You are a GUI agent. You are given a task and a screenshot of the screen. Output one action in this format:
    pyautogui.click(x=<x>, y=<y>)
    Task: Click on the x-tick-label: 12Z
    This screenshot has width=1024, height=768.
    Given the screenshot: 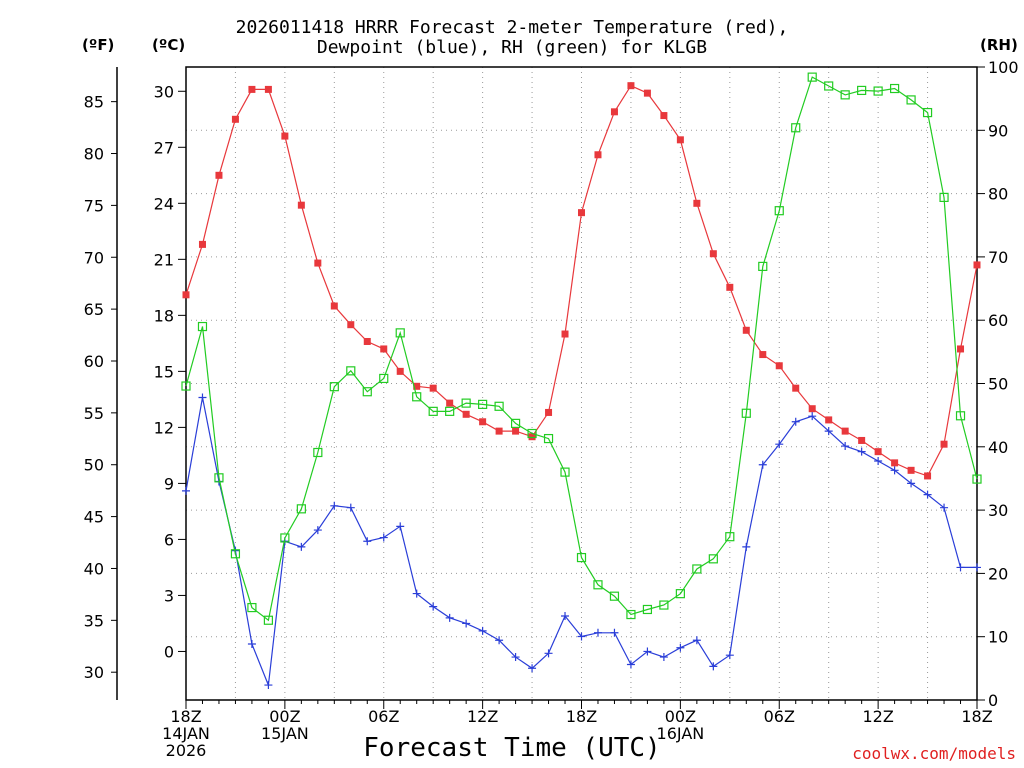 What is the action you would take?
    pyautogui.click(x=877, y=716)
    